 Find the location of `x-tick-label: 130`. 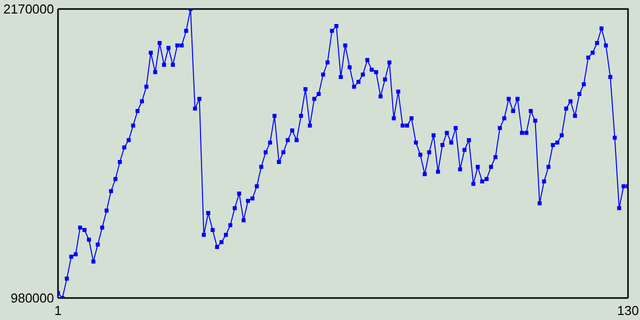

x-tick-label: 130 is located at coordinates (628, 310).